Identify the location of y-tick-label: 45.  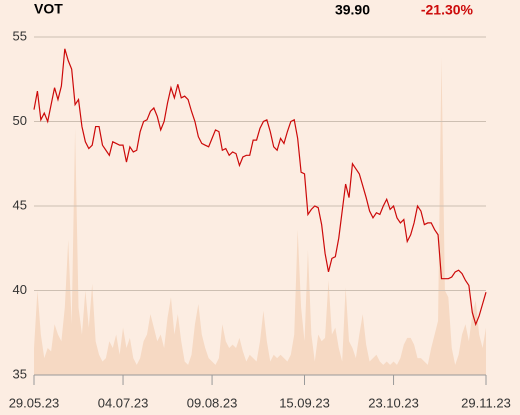
(20, 204).